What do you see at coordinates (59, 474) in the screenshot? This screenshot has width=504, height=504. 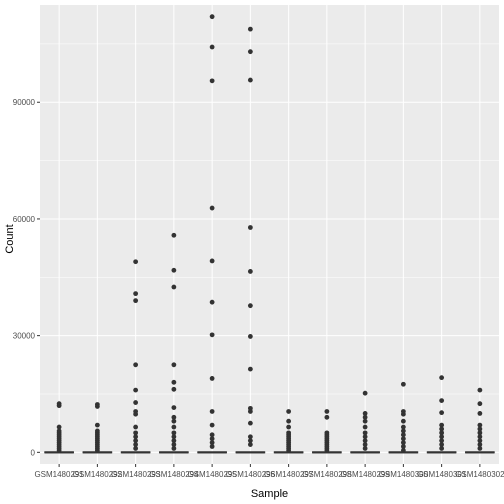 I see `x-tick-label: GSM1480291` at bounding box center [59, 474].